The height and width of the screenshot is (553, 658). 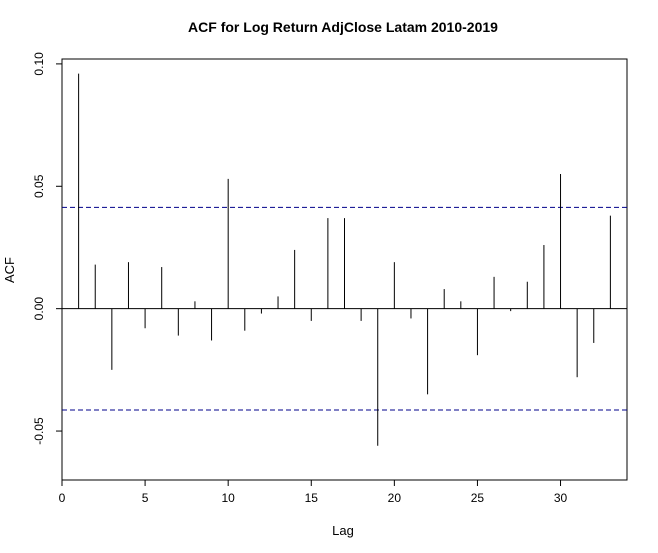 I want to click on x-axis: 0 5 10 15 20 25 30, so click(x=313, y=492).